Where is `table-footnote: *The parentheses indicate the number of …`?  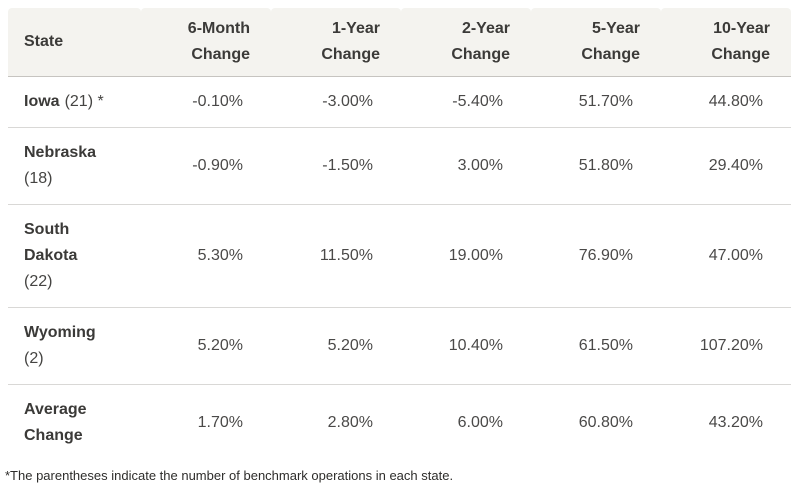 table-footnote: *The parentheses indicate the number of … is located at coordinates (229, 475).